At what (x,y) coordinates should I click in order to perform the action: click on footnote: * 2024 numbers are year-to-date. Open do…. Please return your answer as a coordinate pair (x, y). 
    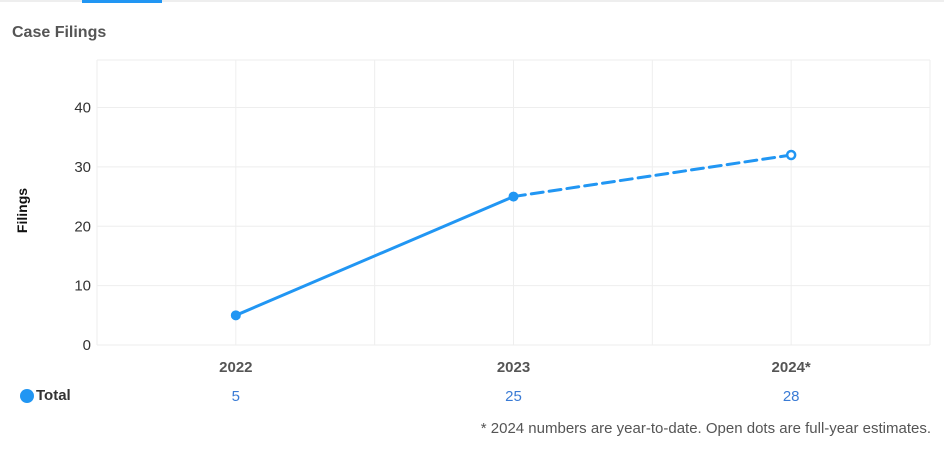
    Looking at the image, I should click on (705, 428).